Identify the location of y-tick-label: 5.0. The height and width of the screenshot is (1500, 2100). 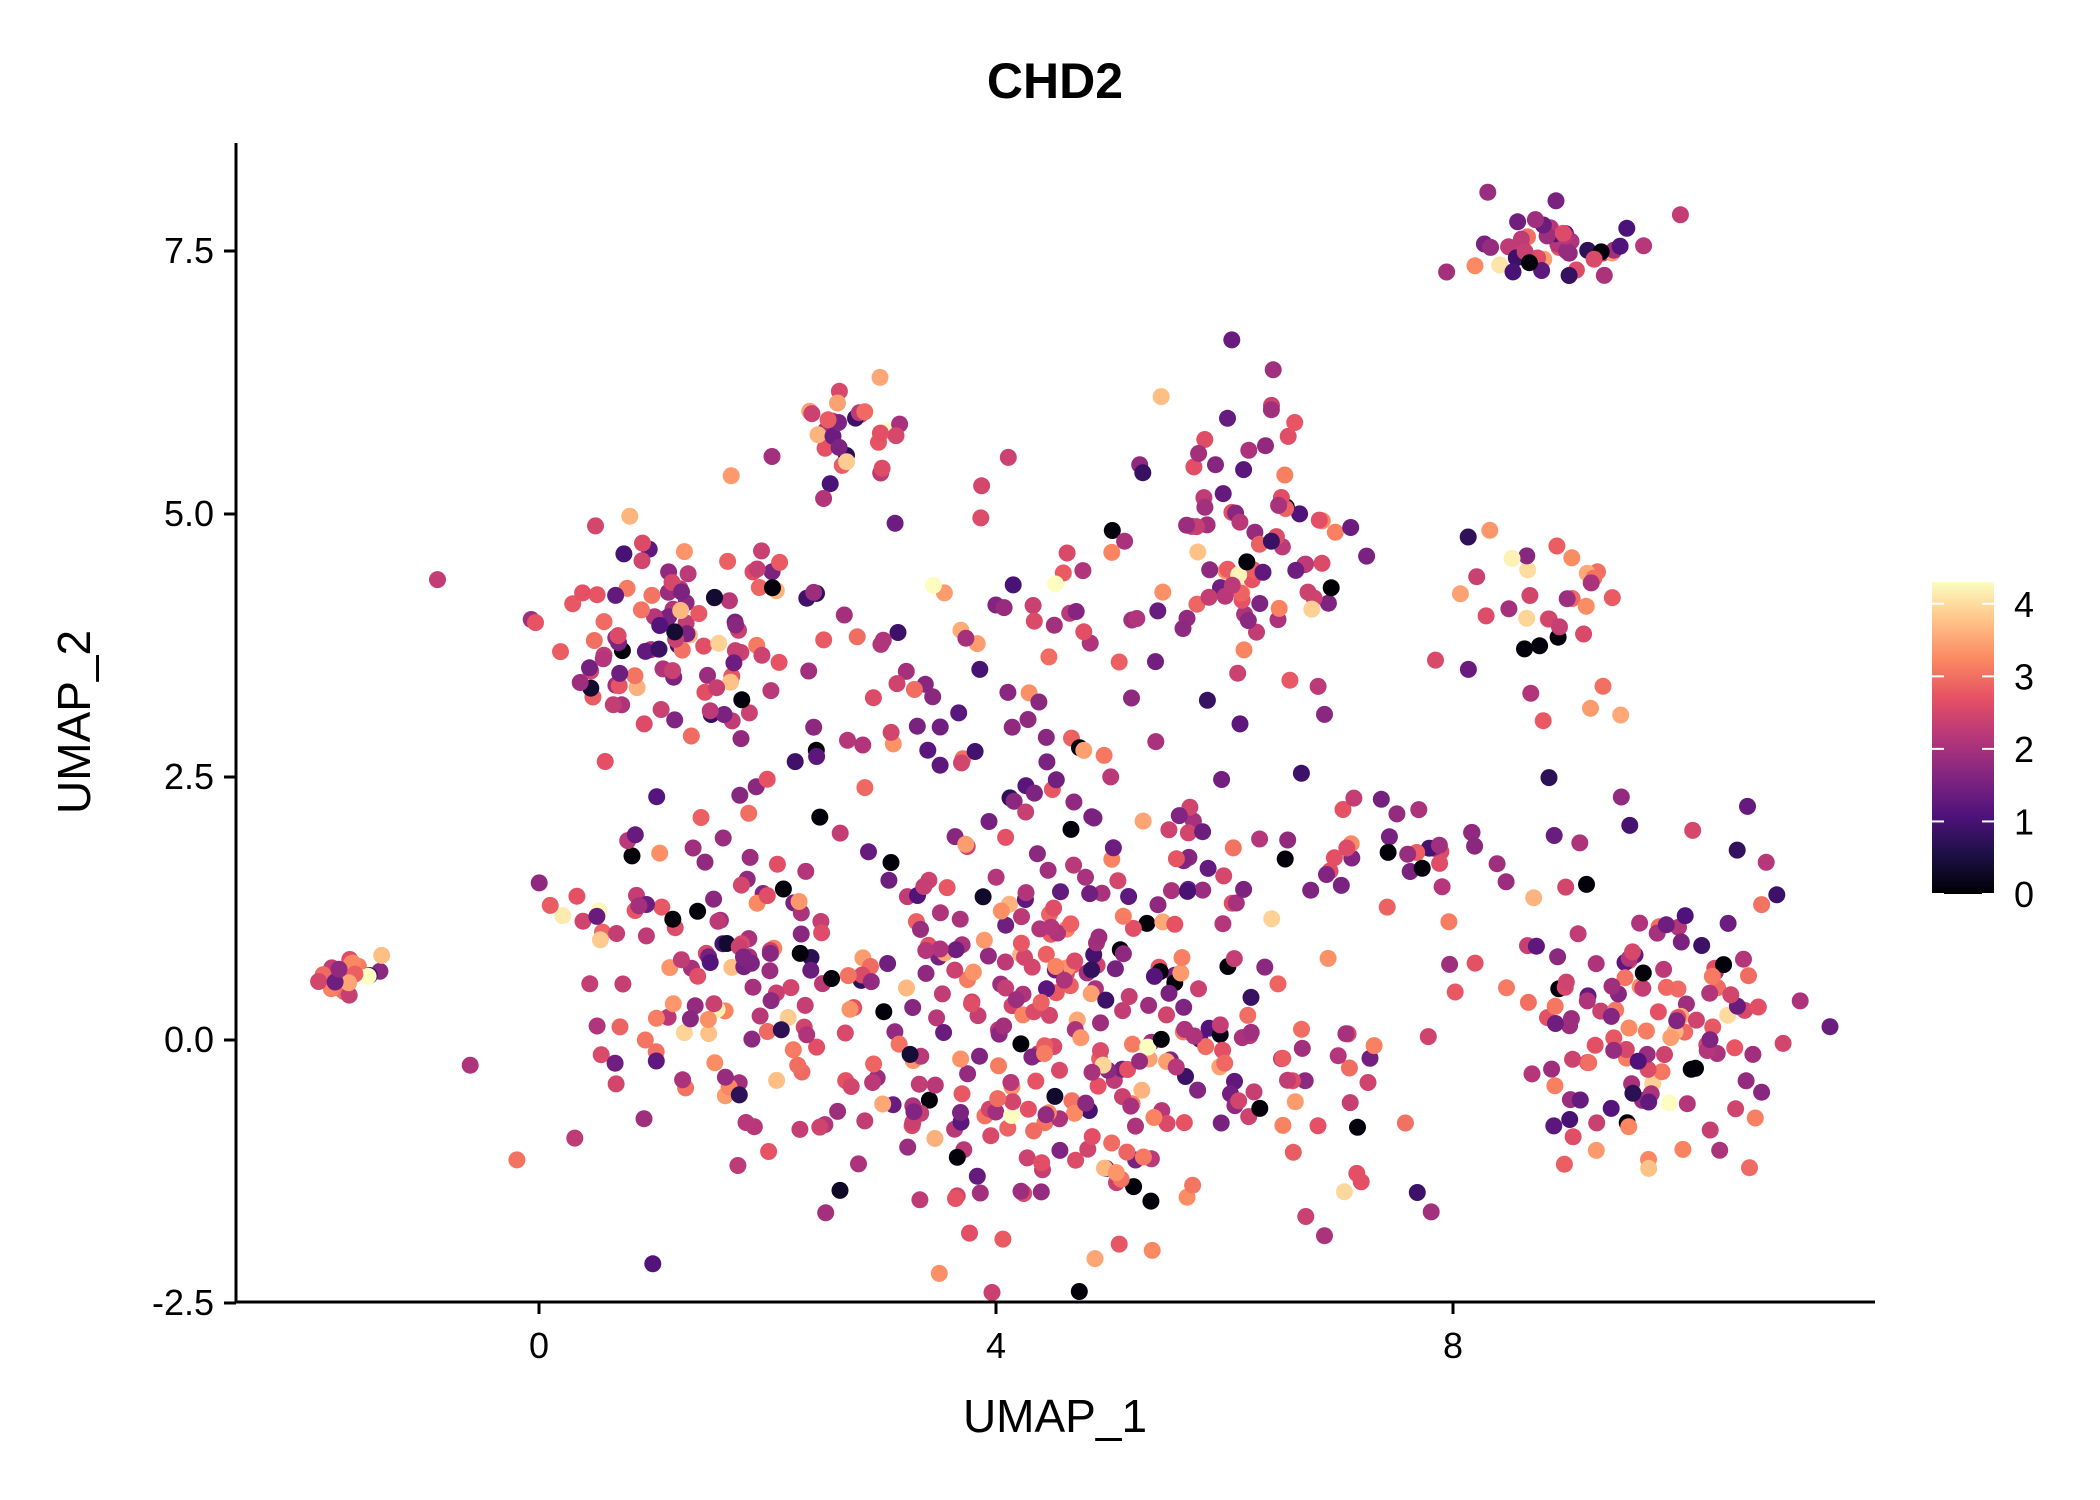
(189, 513).